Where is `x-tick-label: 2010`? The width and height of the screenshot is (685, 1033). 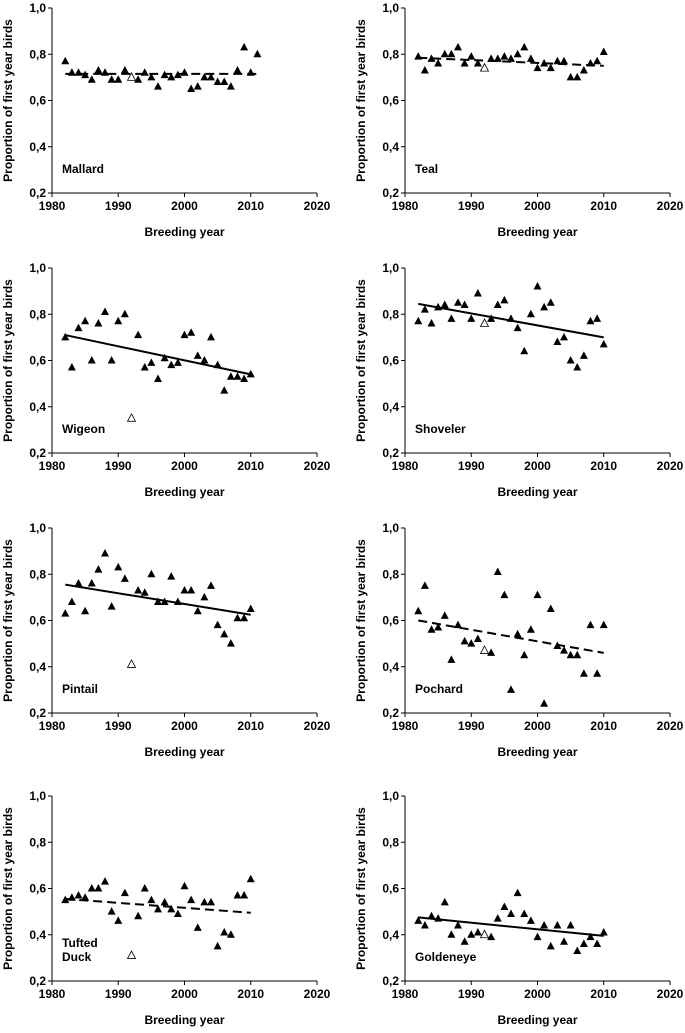 x-tick-label: 2010 is located at coordinates (603, 994).